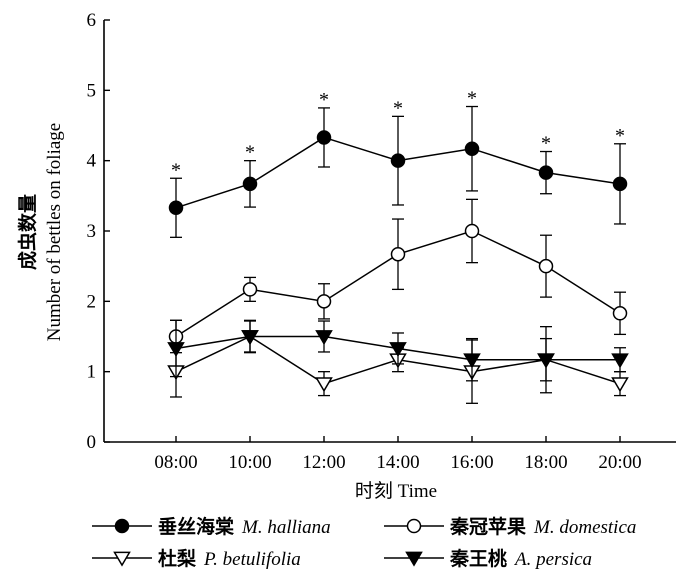  What do you see at coordinates (397, 462) in the screenshot?
I see `x-tick-label: 14:00` at bounding box center [397, 462].